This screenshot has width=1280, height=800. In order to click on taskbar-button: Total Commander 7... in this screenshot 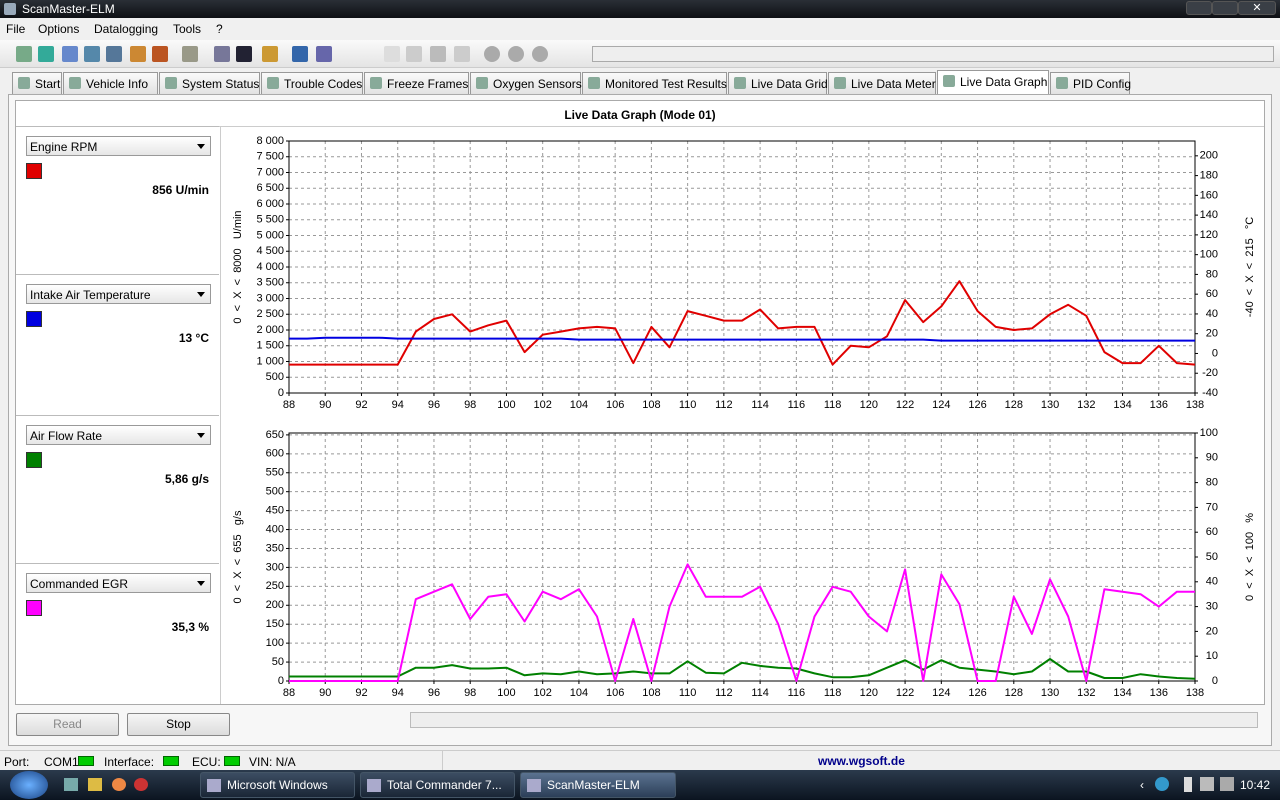, I will do `click(437, 785)`.